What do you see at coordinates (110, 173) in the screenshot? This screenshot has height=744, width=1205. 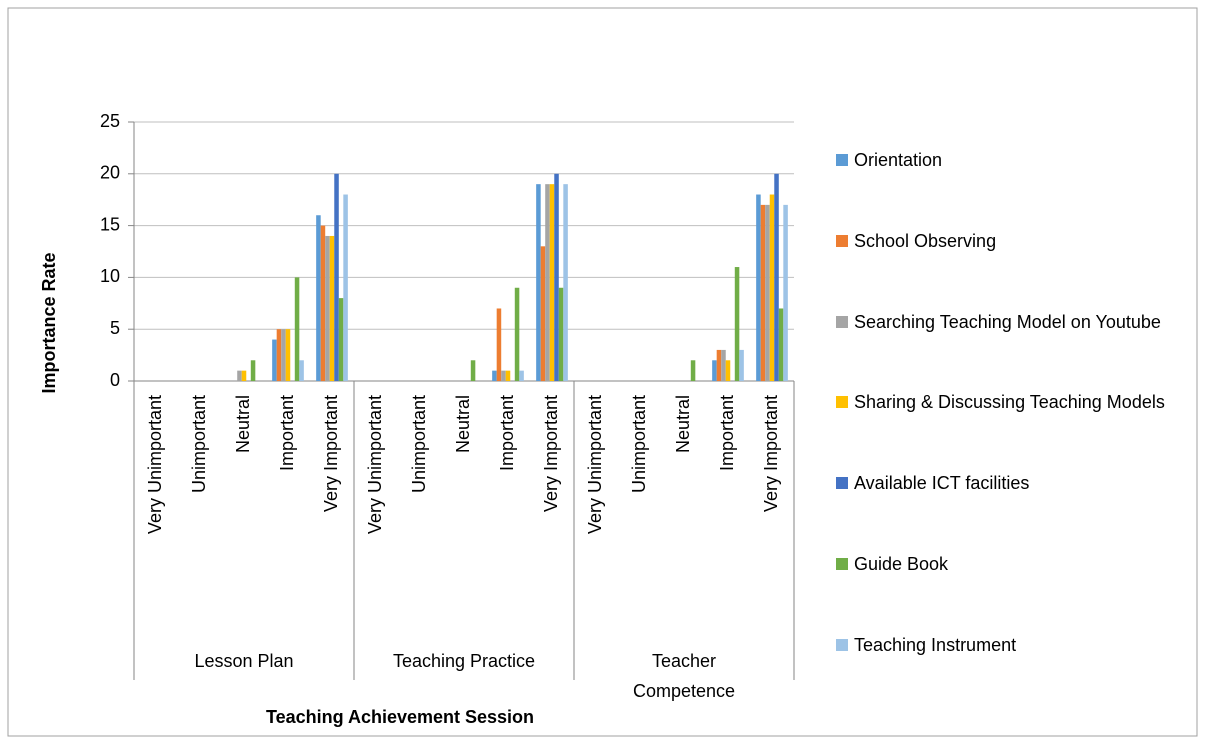 I see `y-tick-label: 20` at bounding box center [110, 173].